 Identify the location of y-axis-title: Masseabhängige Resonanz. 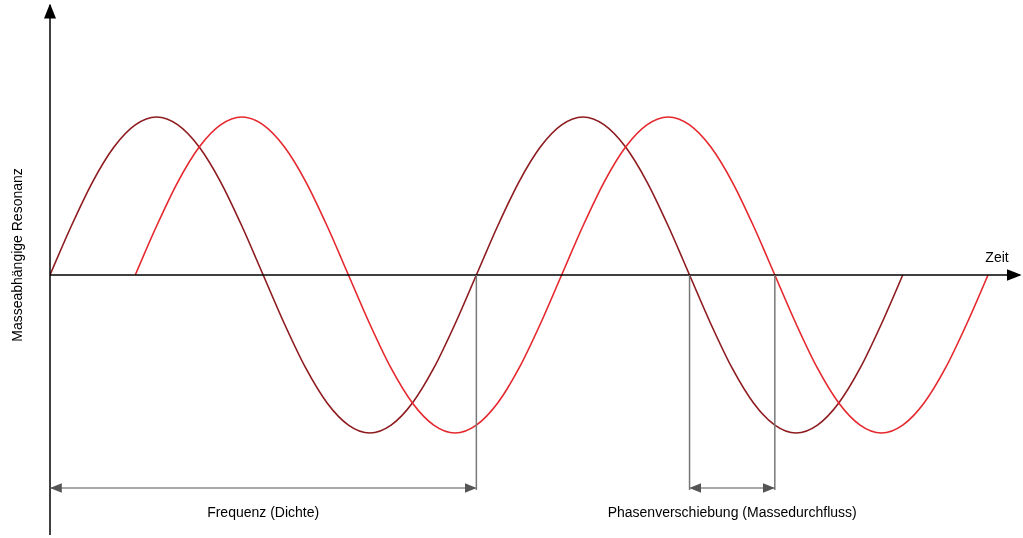
(17, 255).